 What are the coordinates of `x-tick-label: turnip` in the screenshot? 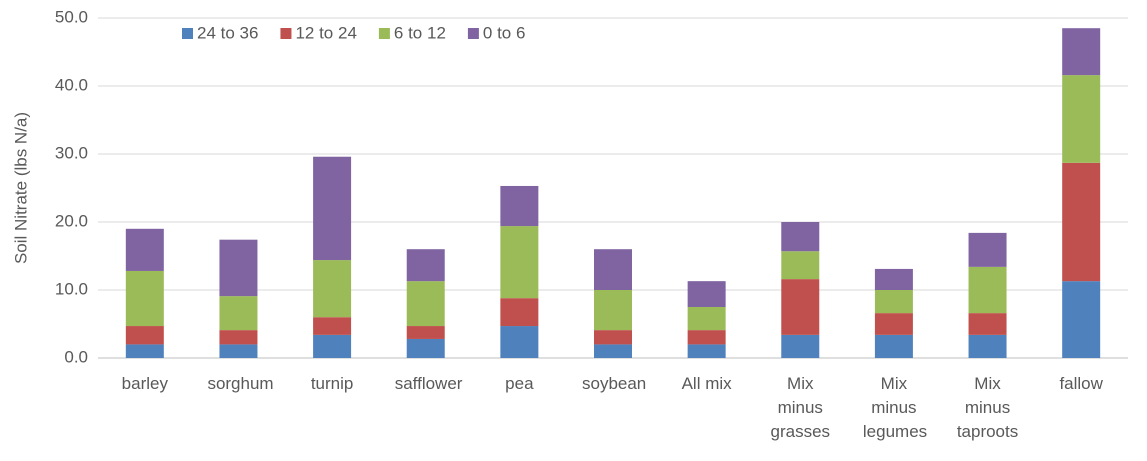 It's located at (332, 384).